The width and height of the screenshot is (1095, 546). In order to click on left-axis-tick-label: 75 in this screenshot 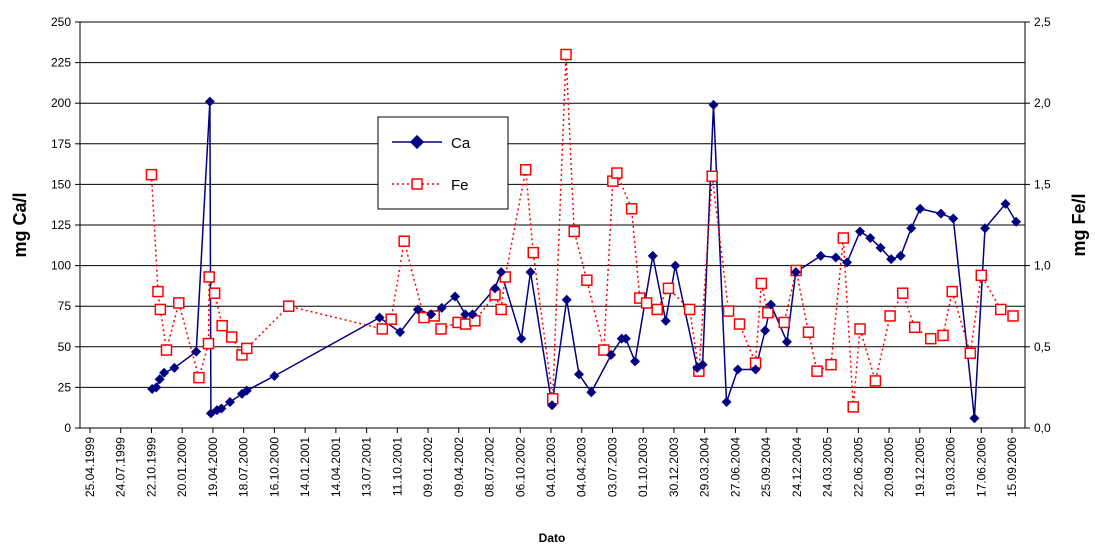, I will do `click(65, 306)`.